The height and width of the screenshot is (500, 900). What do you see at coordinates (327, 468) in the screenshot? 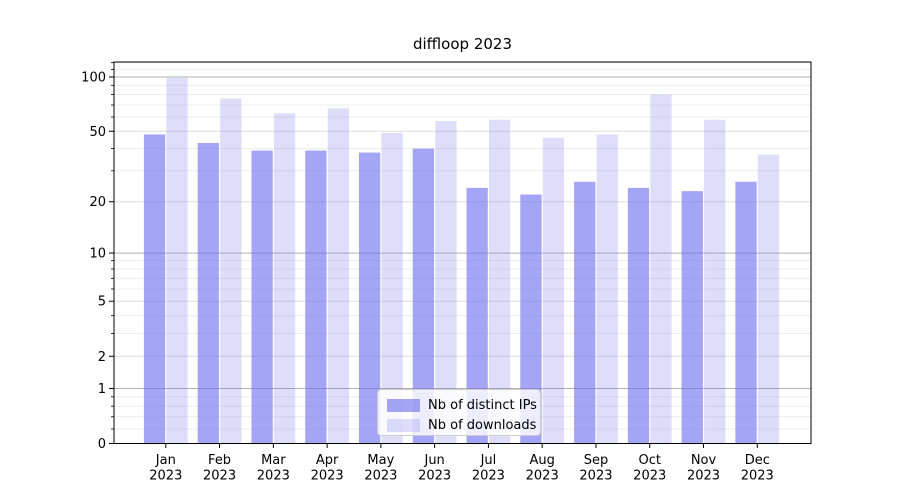
I see `x-tick-label: Apr 2023` at bounding box center [327, 468].